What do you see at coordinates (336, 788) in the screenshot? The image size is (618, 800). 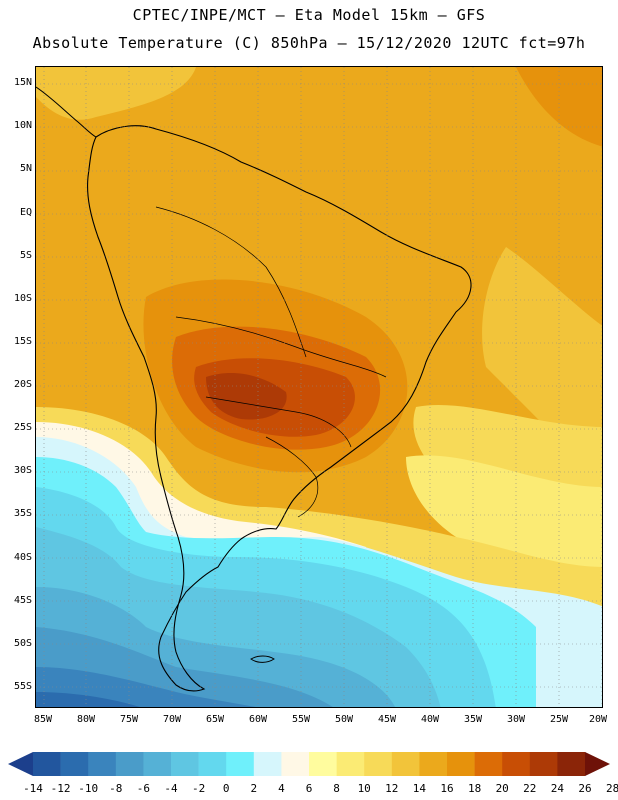 I see `colorbar-label: 8` at bounding box center [336, 788].